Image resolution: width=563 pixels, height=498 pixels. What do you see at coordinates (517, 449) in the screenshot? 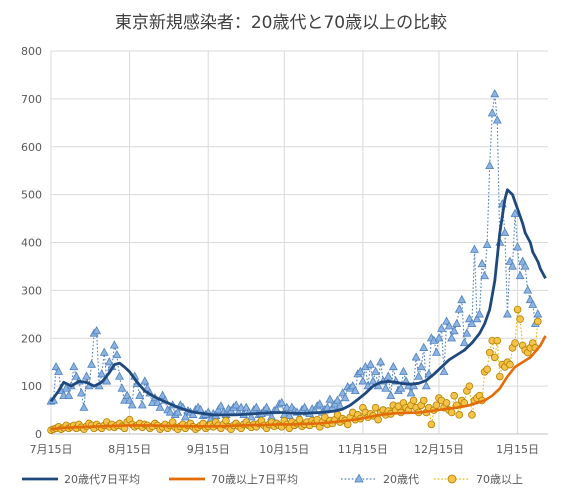
I see `x-tick-label: 1月15日` at bounding box center [517, 449].